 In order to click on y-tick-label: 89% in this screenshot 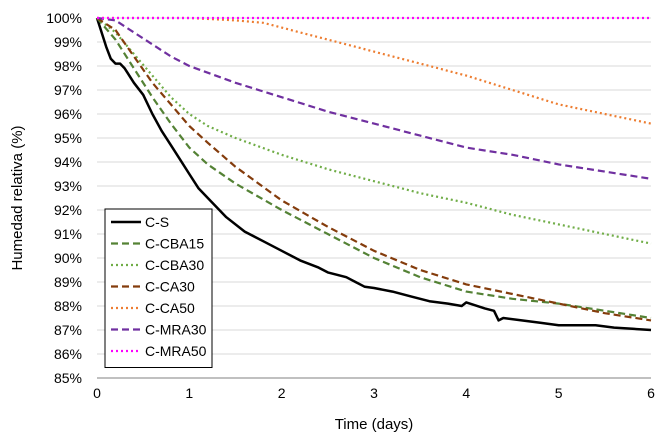, I will do `click(68, 282)`.